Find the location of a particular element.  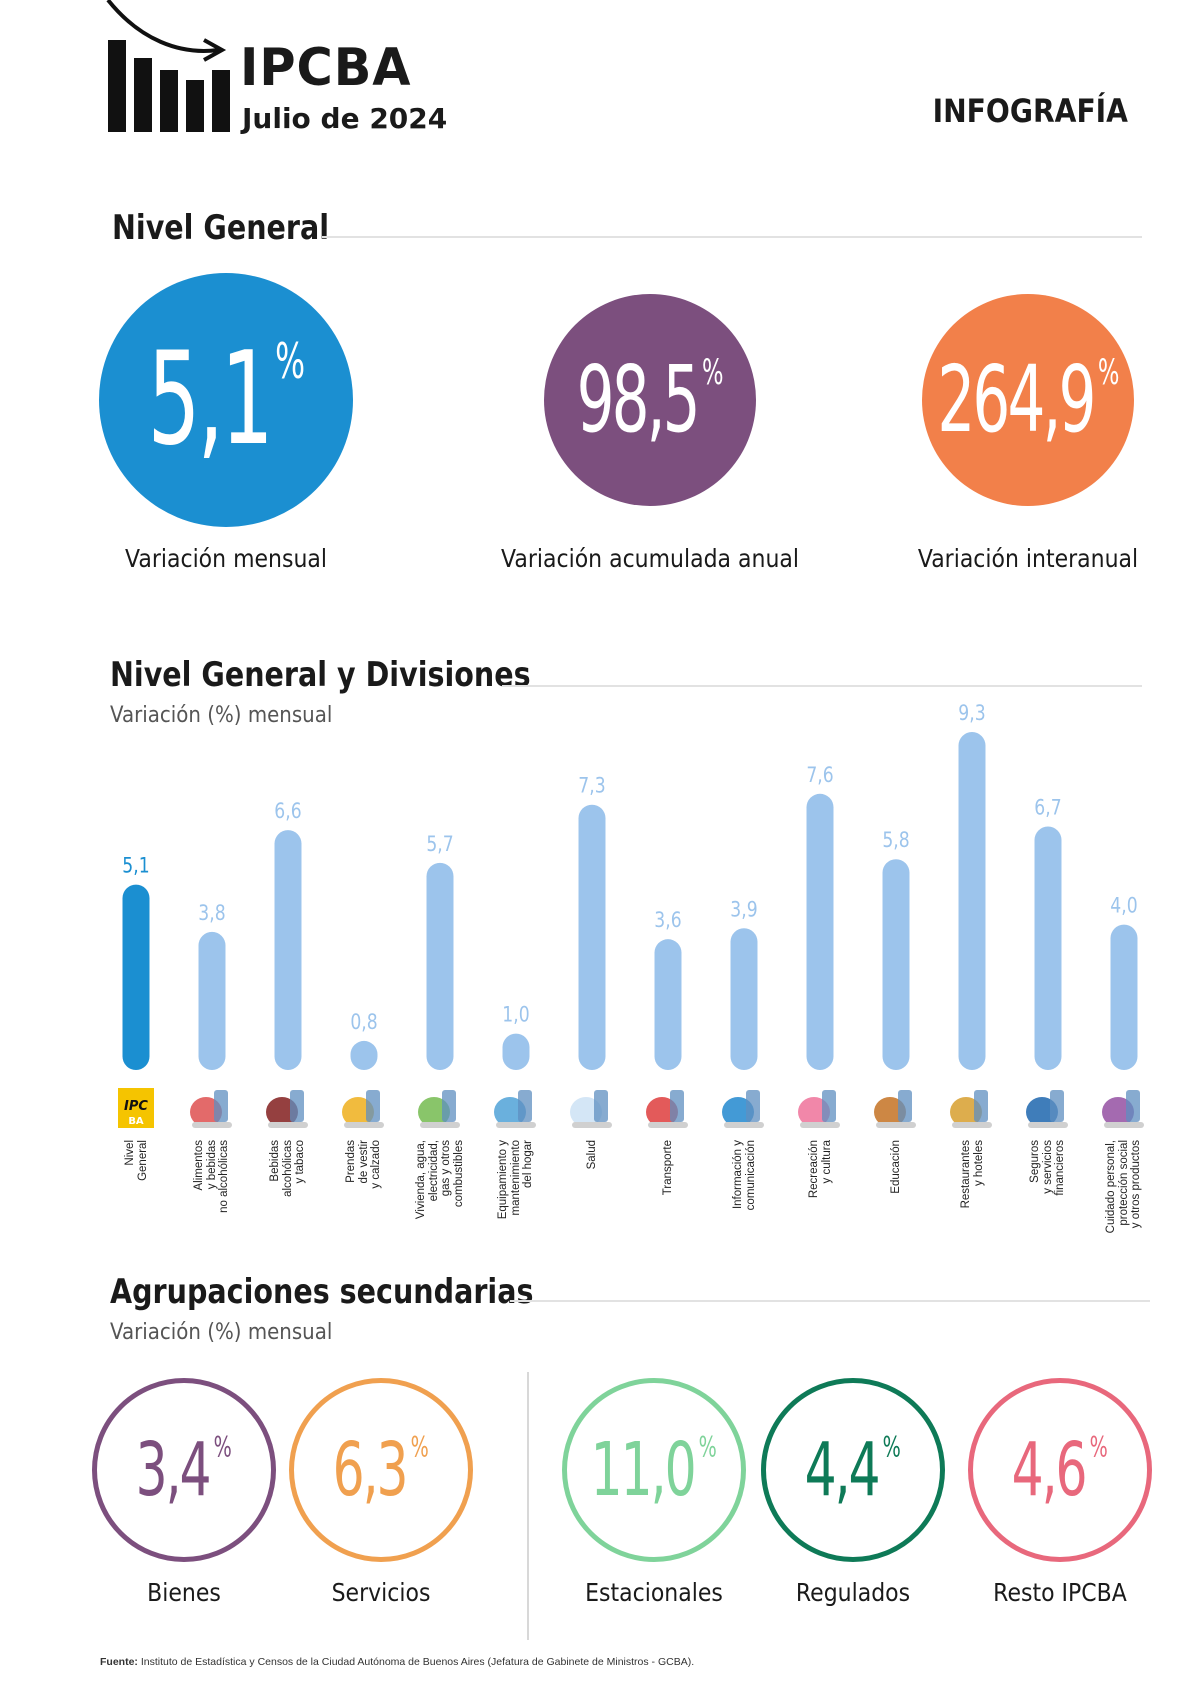

group-value-group: 4,4% is located at coordinates (853, 1470).